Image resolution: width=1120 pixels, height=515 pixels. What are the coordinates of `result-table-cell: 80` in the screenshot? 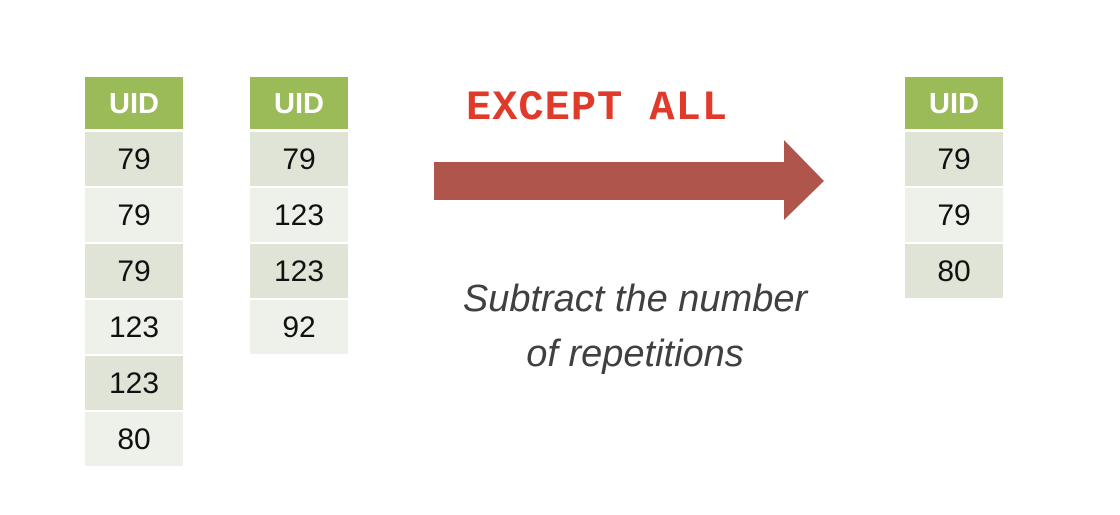 It's located at (954, 272).